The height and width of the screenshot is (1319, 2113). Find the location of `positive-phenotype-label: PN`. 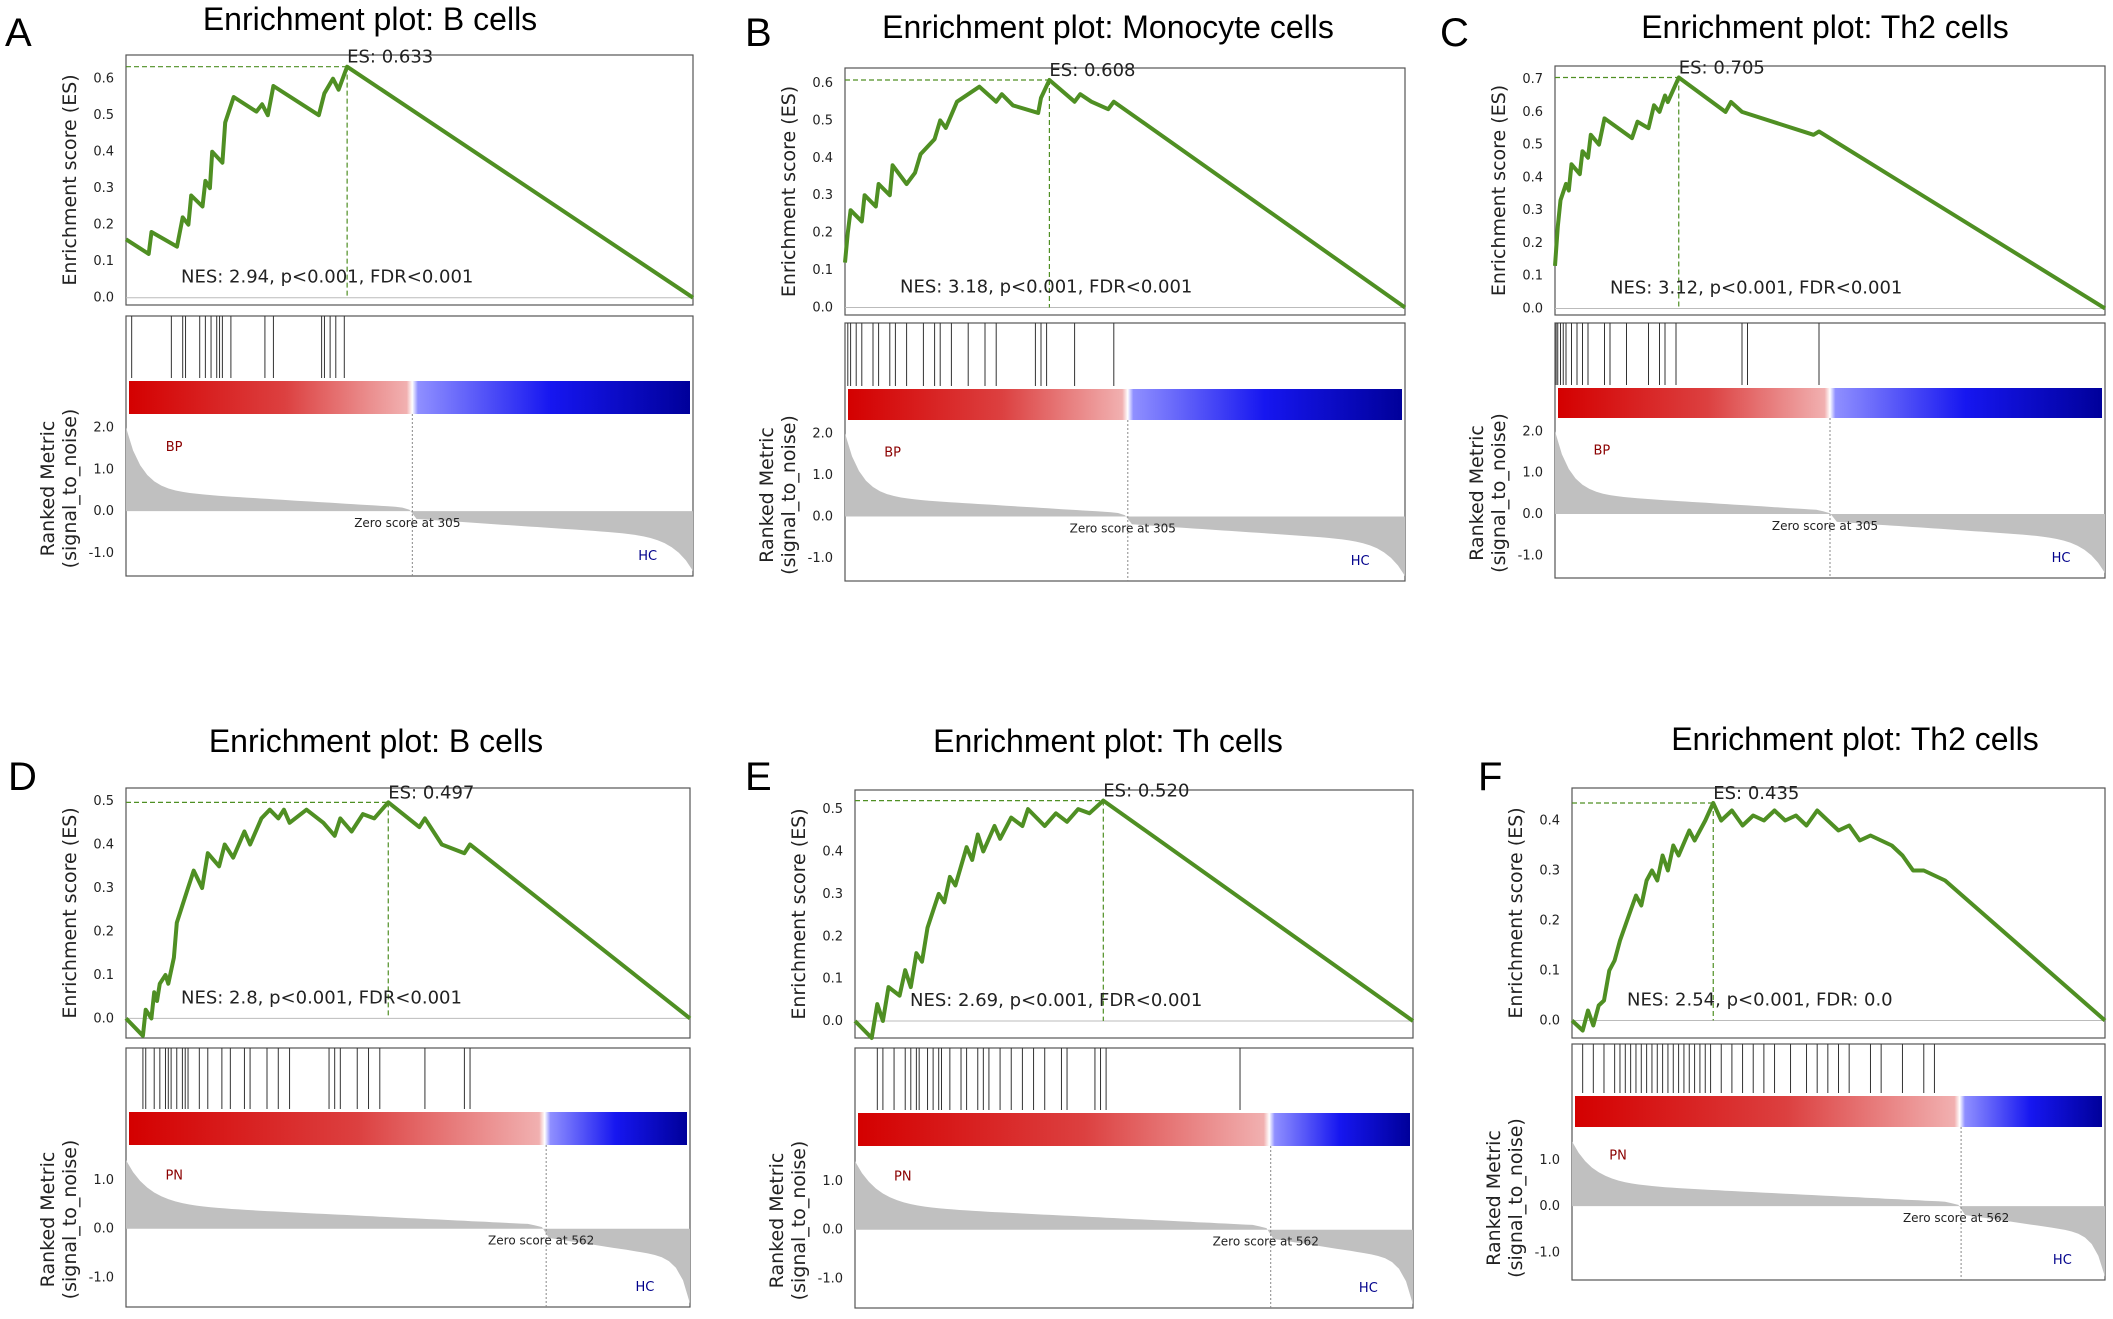

positive-phenotype-label: PN is located at coordinates (174, 1175).